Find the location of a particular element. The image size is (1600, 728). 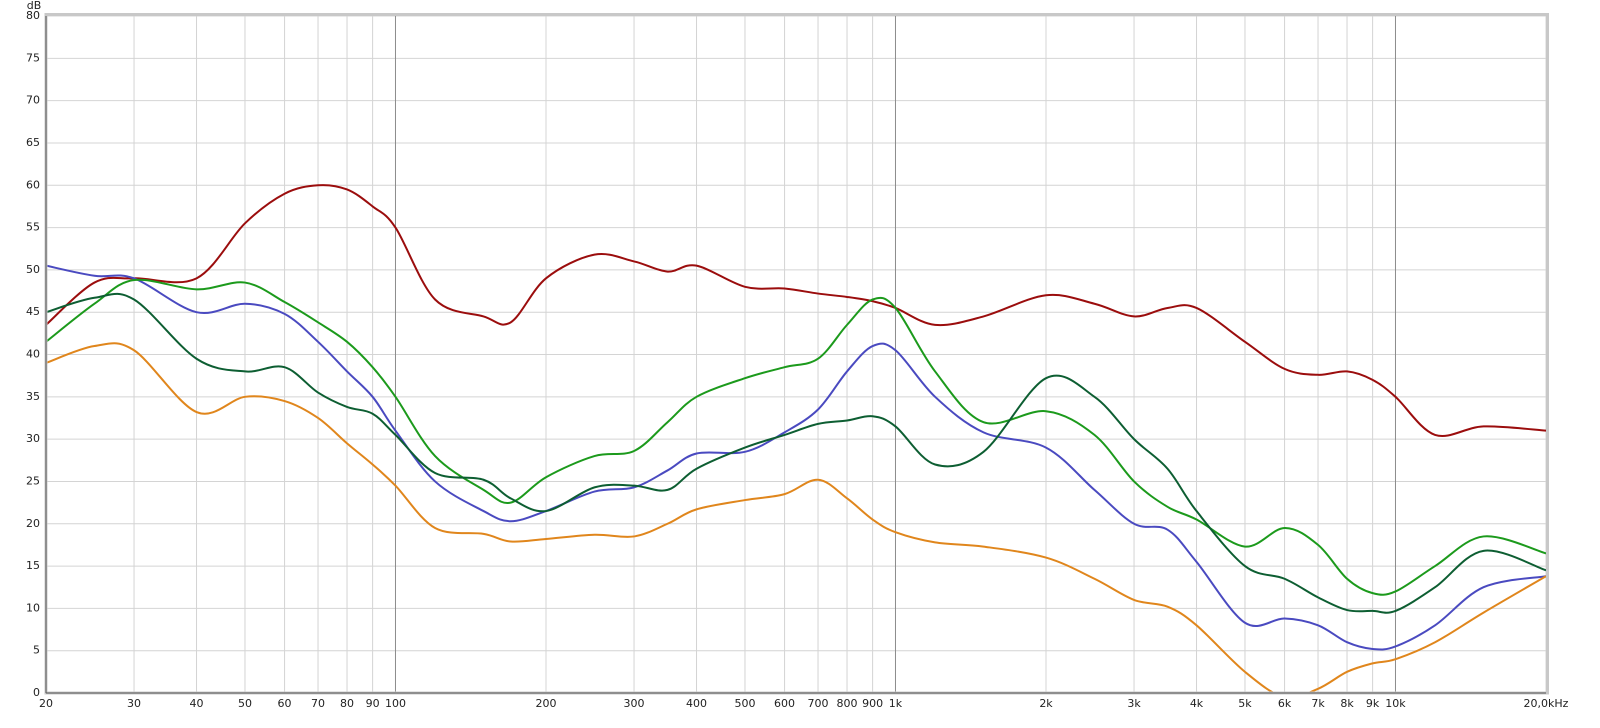

x-tick-label: 60 is located at coordinates (285, 703).